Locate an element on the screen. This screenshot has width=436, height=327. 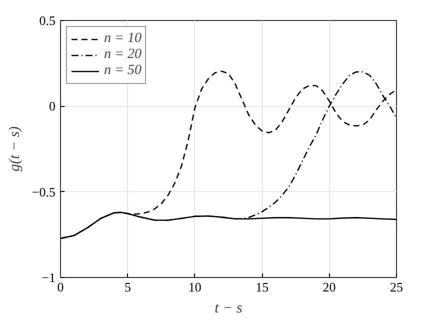
y-tick-label: 0 is located at coordinates (52, 106).